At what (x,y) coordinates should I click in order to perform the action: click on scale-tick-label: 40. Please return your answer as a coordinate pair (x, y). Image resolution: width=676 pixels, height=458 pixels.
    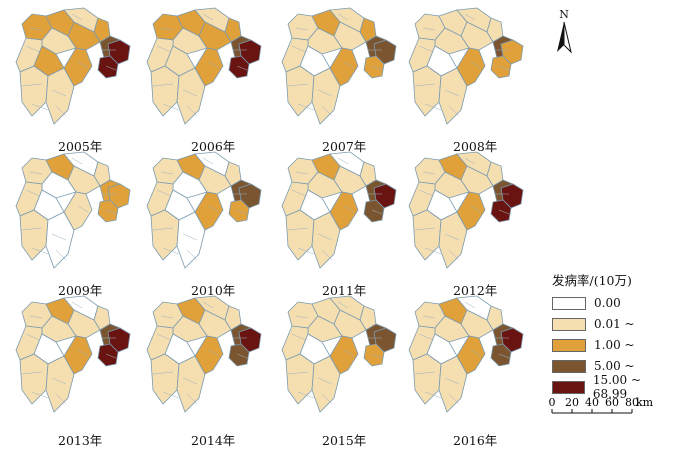
    Looking at the image, I should click on (592, 402).